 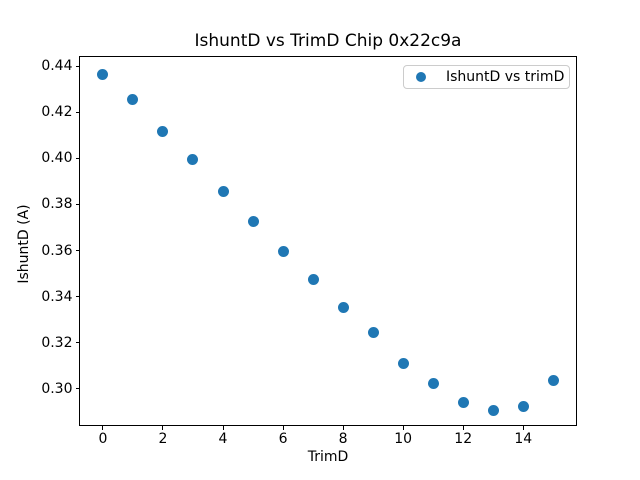 I want to click on chart-title: IshuntD vs TrimD Chip 0x22c9a, so click(x=328, y=41).